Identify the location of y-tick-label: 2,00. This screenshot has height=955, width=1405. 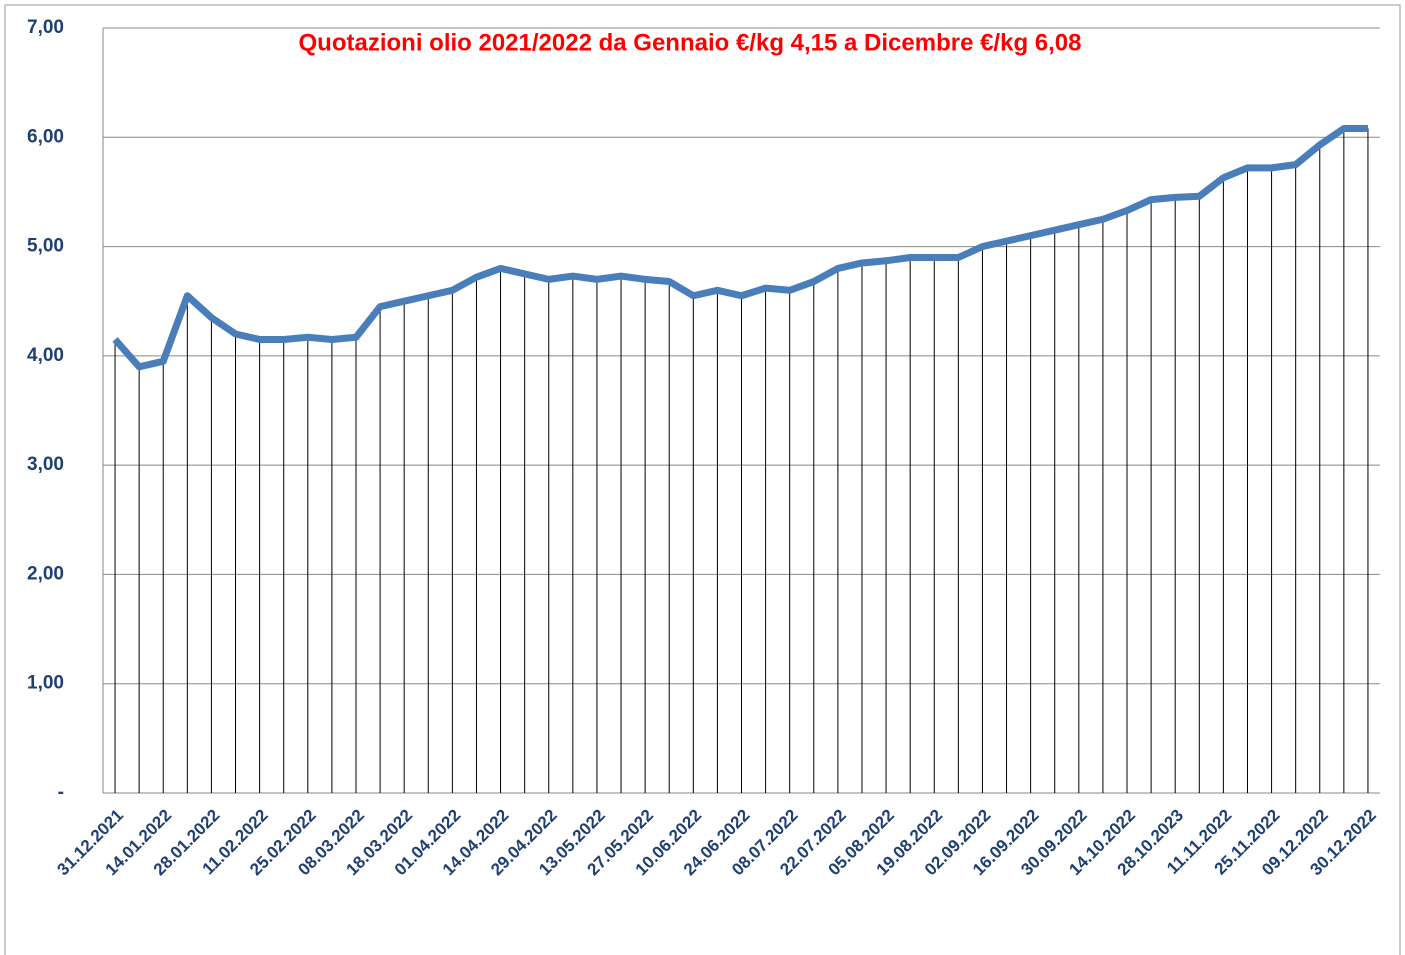
(45, 573).